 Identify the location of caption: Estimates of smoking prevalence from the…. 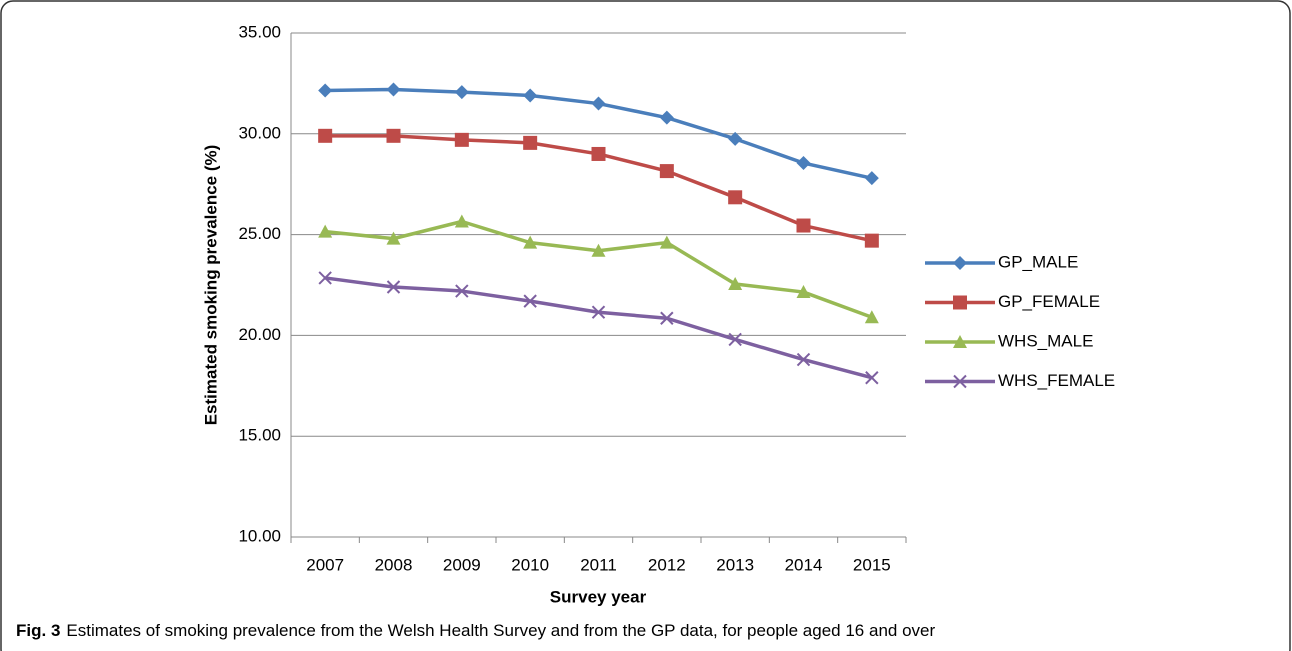
(500, 630).